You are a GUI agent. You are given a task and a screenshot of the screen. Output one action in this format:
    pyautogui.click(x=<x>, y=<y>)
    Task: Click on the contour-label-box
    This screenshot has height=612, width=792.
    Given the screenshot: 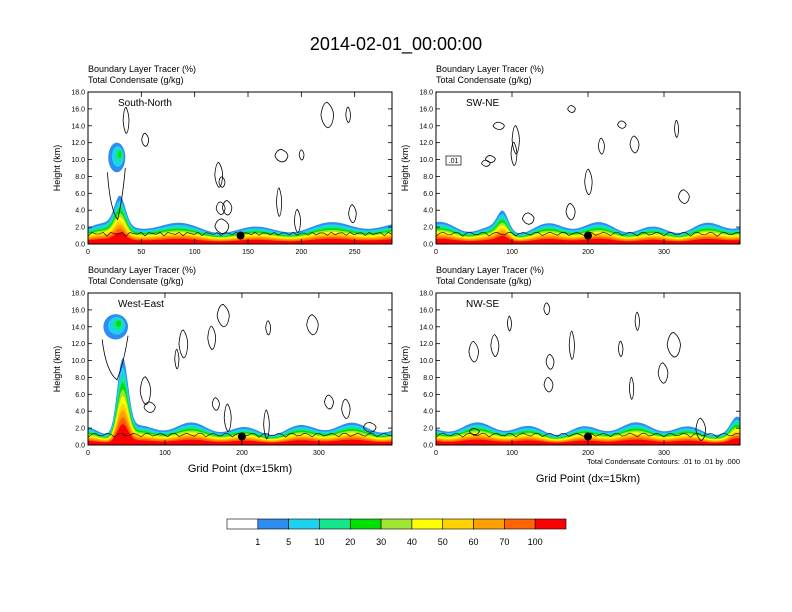 What is the action you would take?
    pyautogui.click(x=453, y=160)
    